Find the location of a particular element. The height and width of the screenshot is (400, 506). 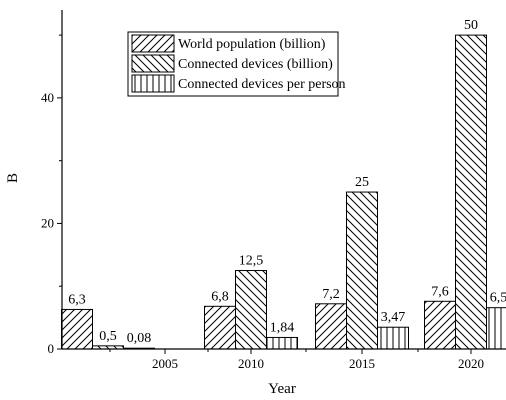

data-label-series-2-cat-1: 0,5 is located at coordinates (108, 336).